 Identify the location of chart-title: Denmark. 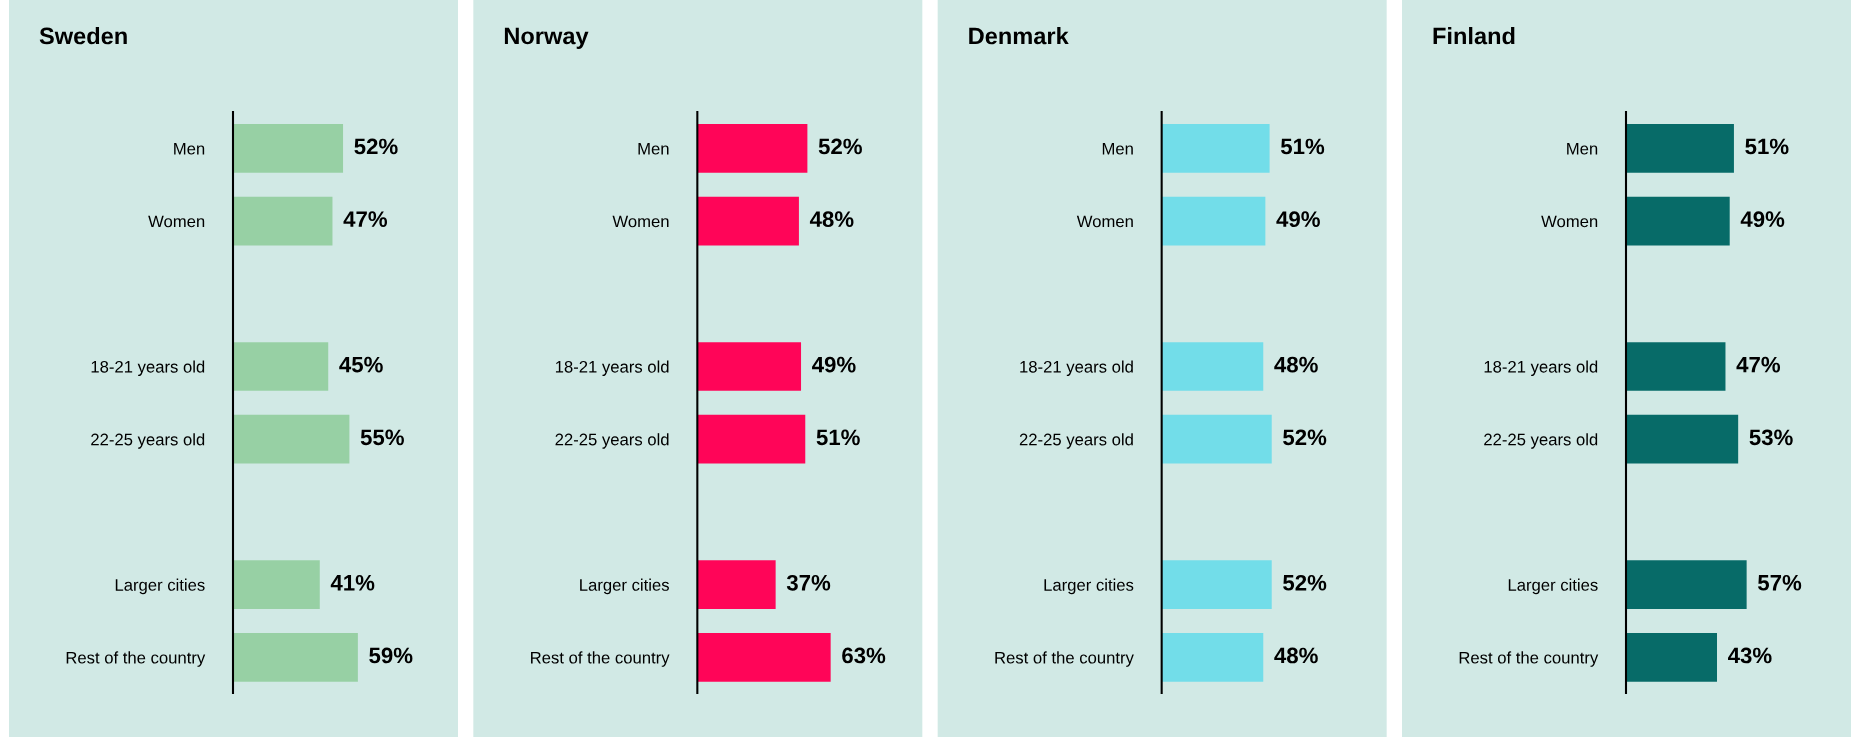
(1019, 36).